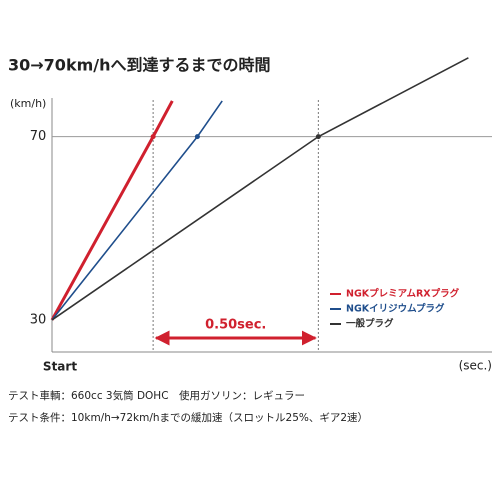 The height and width of the screenshot is (500, 500). Describe the element at coordinates (475, 366) in the screenshot. I see `x-axis-label: (sec.)` at that location.